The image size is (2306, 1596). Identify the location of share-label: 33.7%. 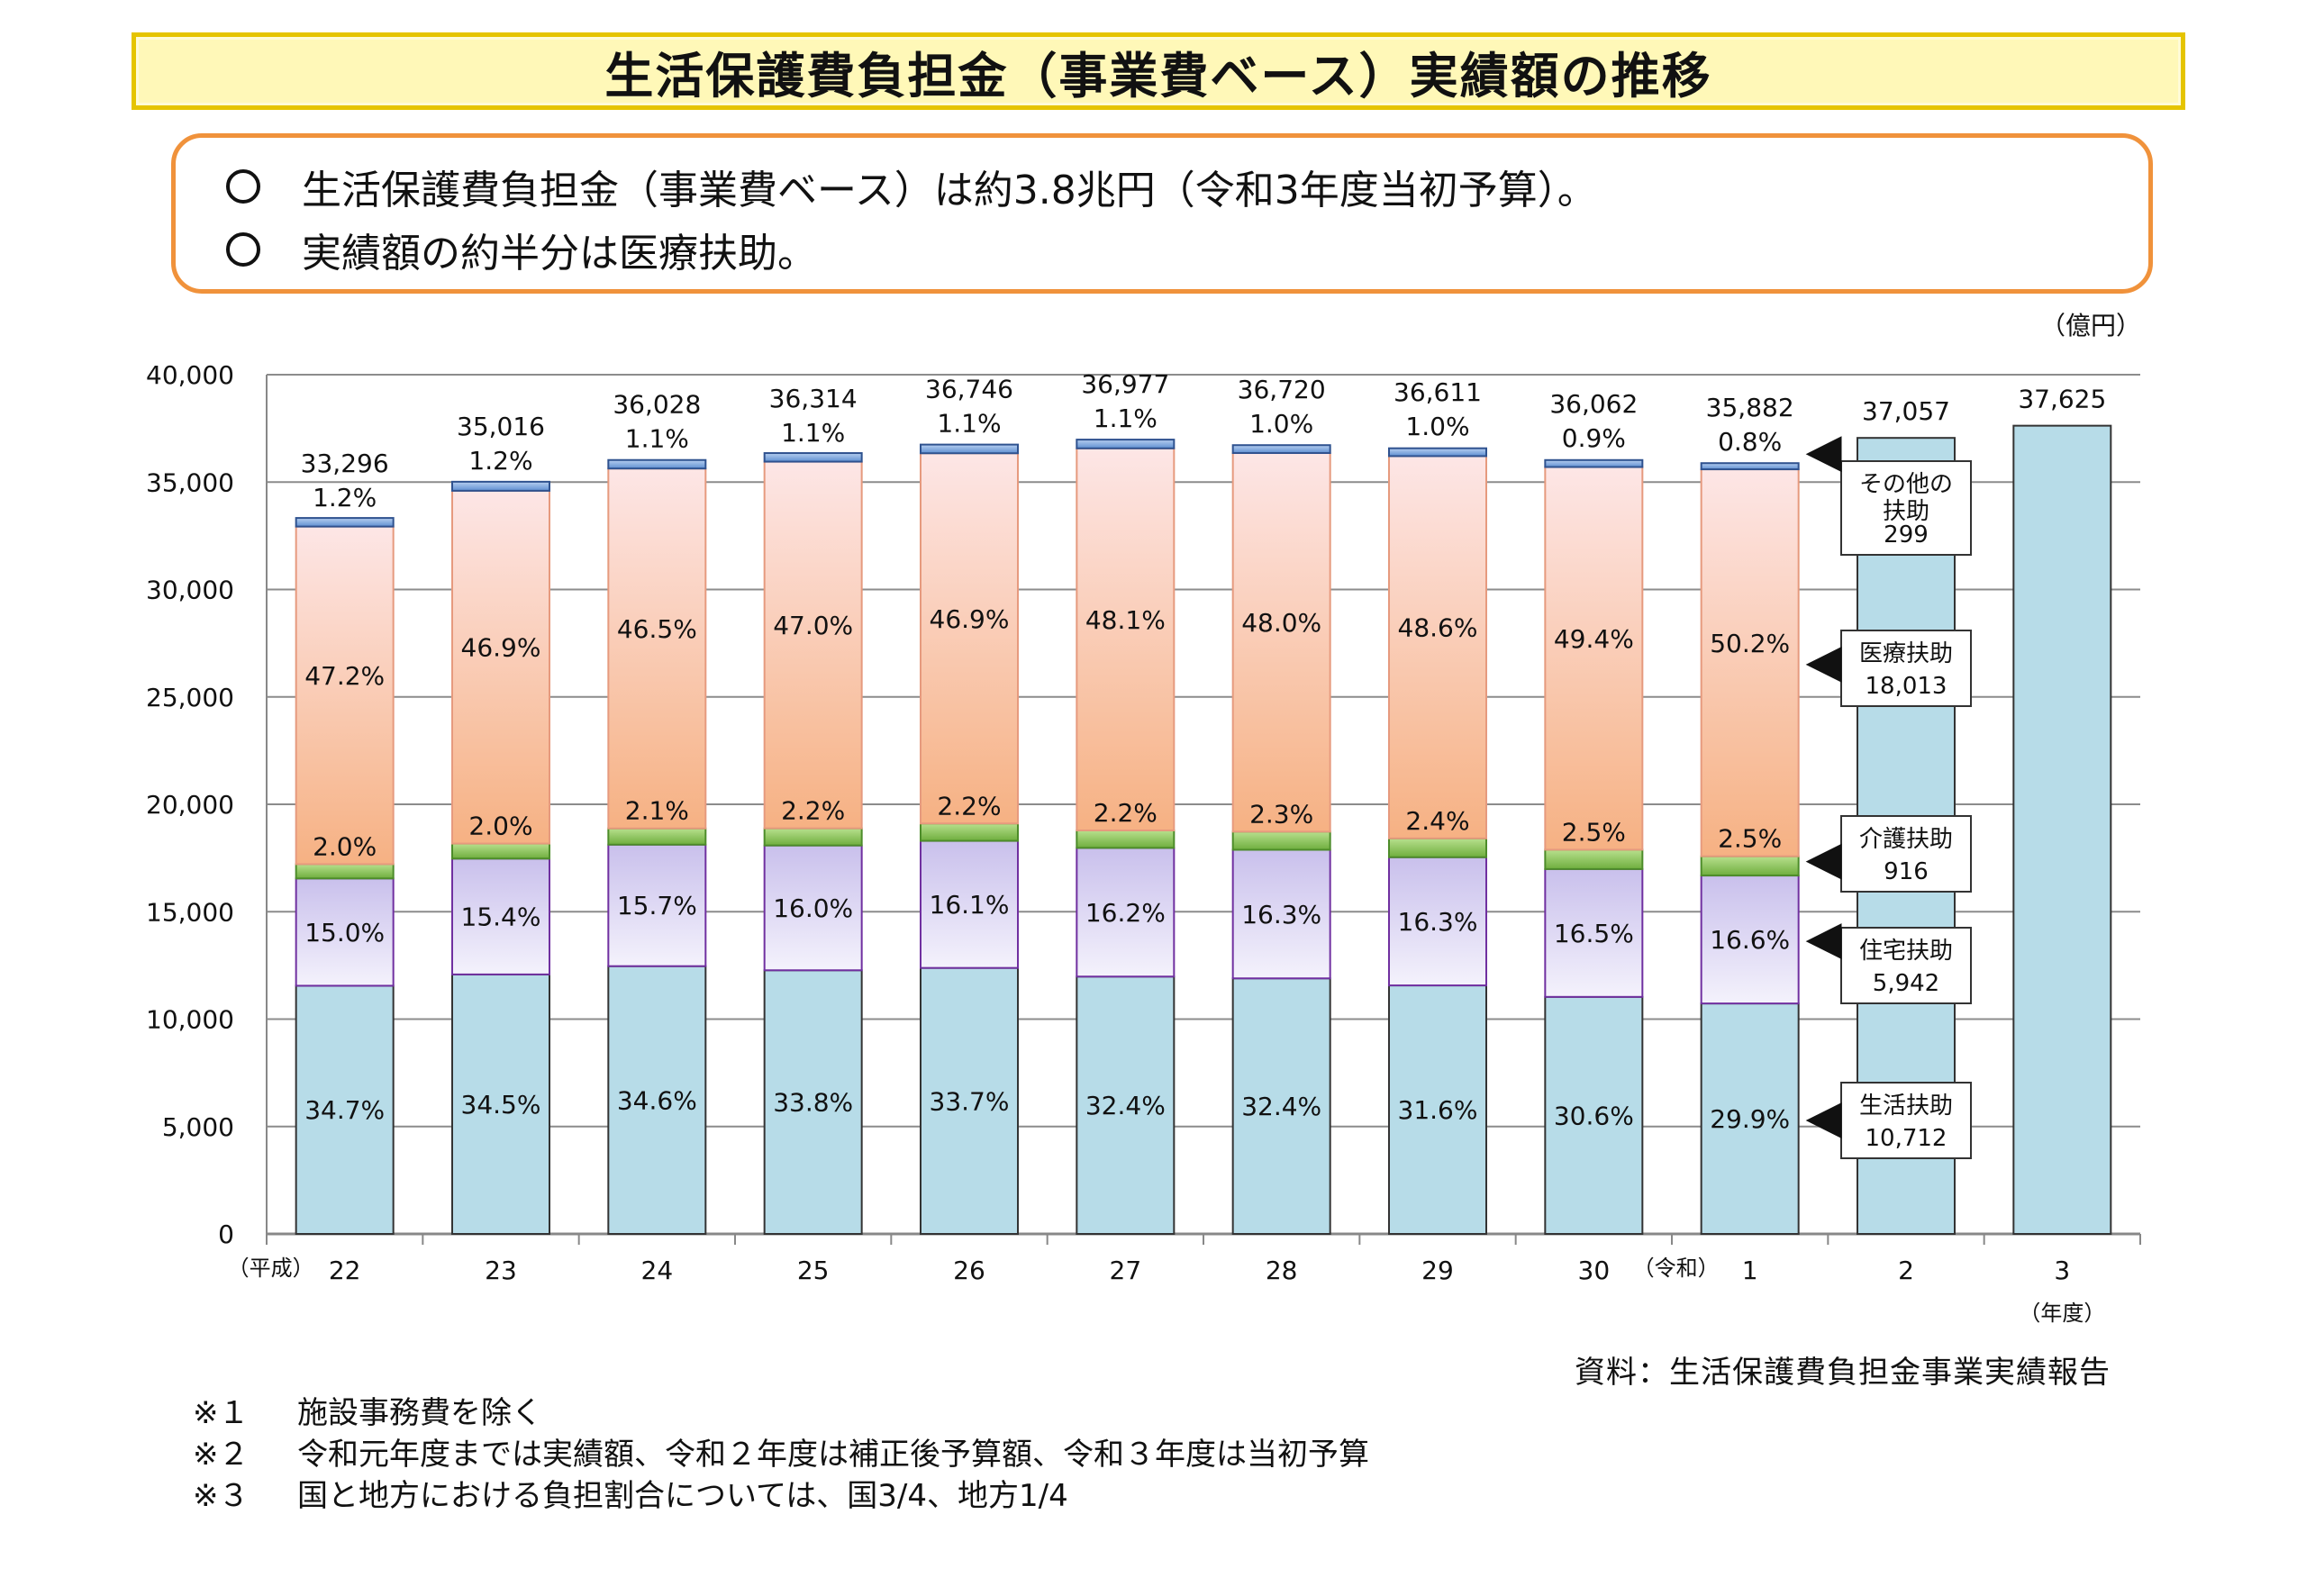
(970, 1101).